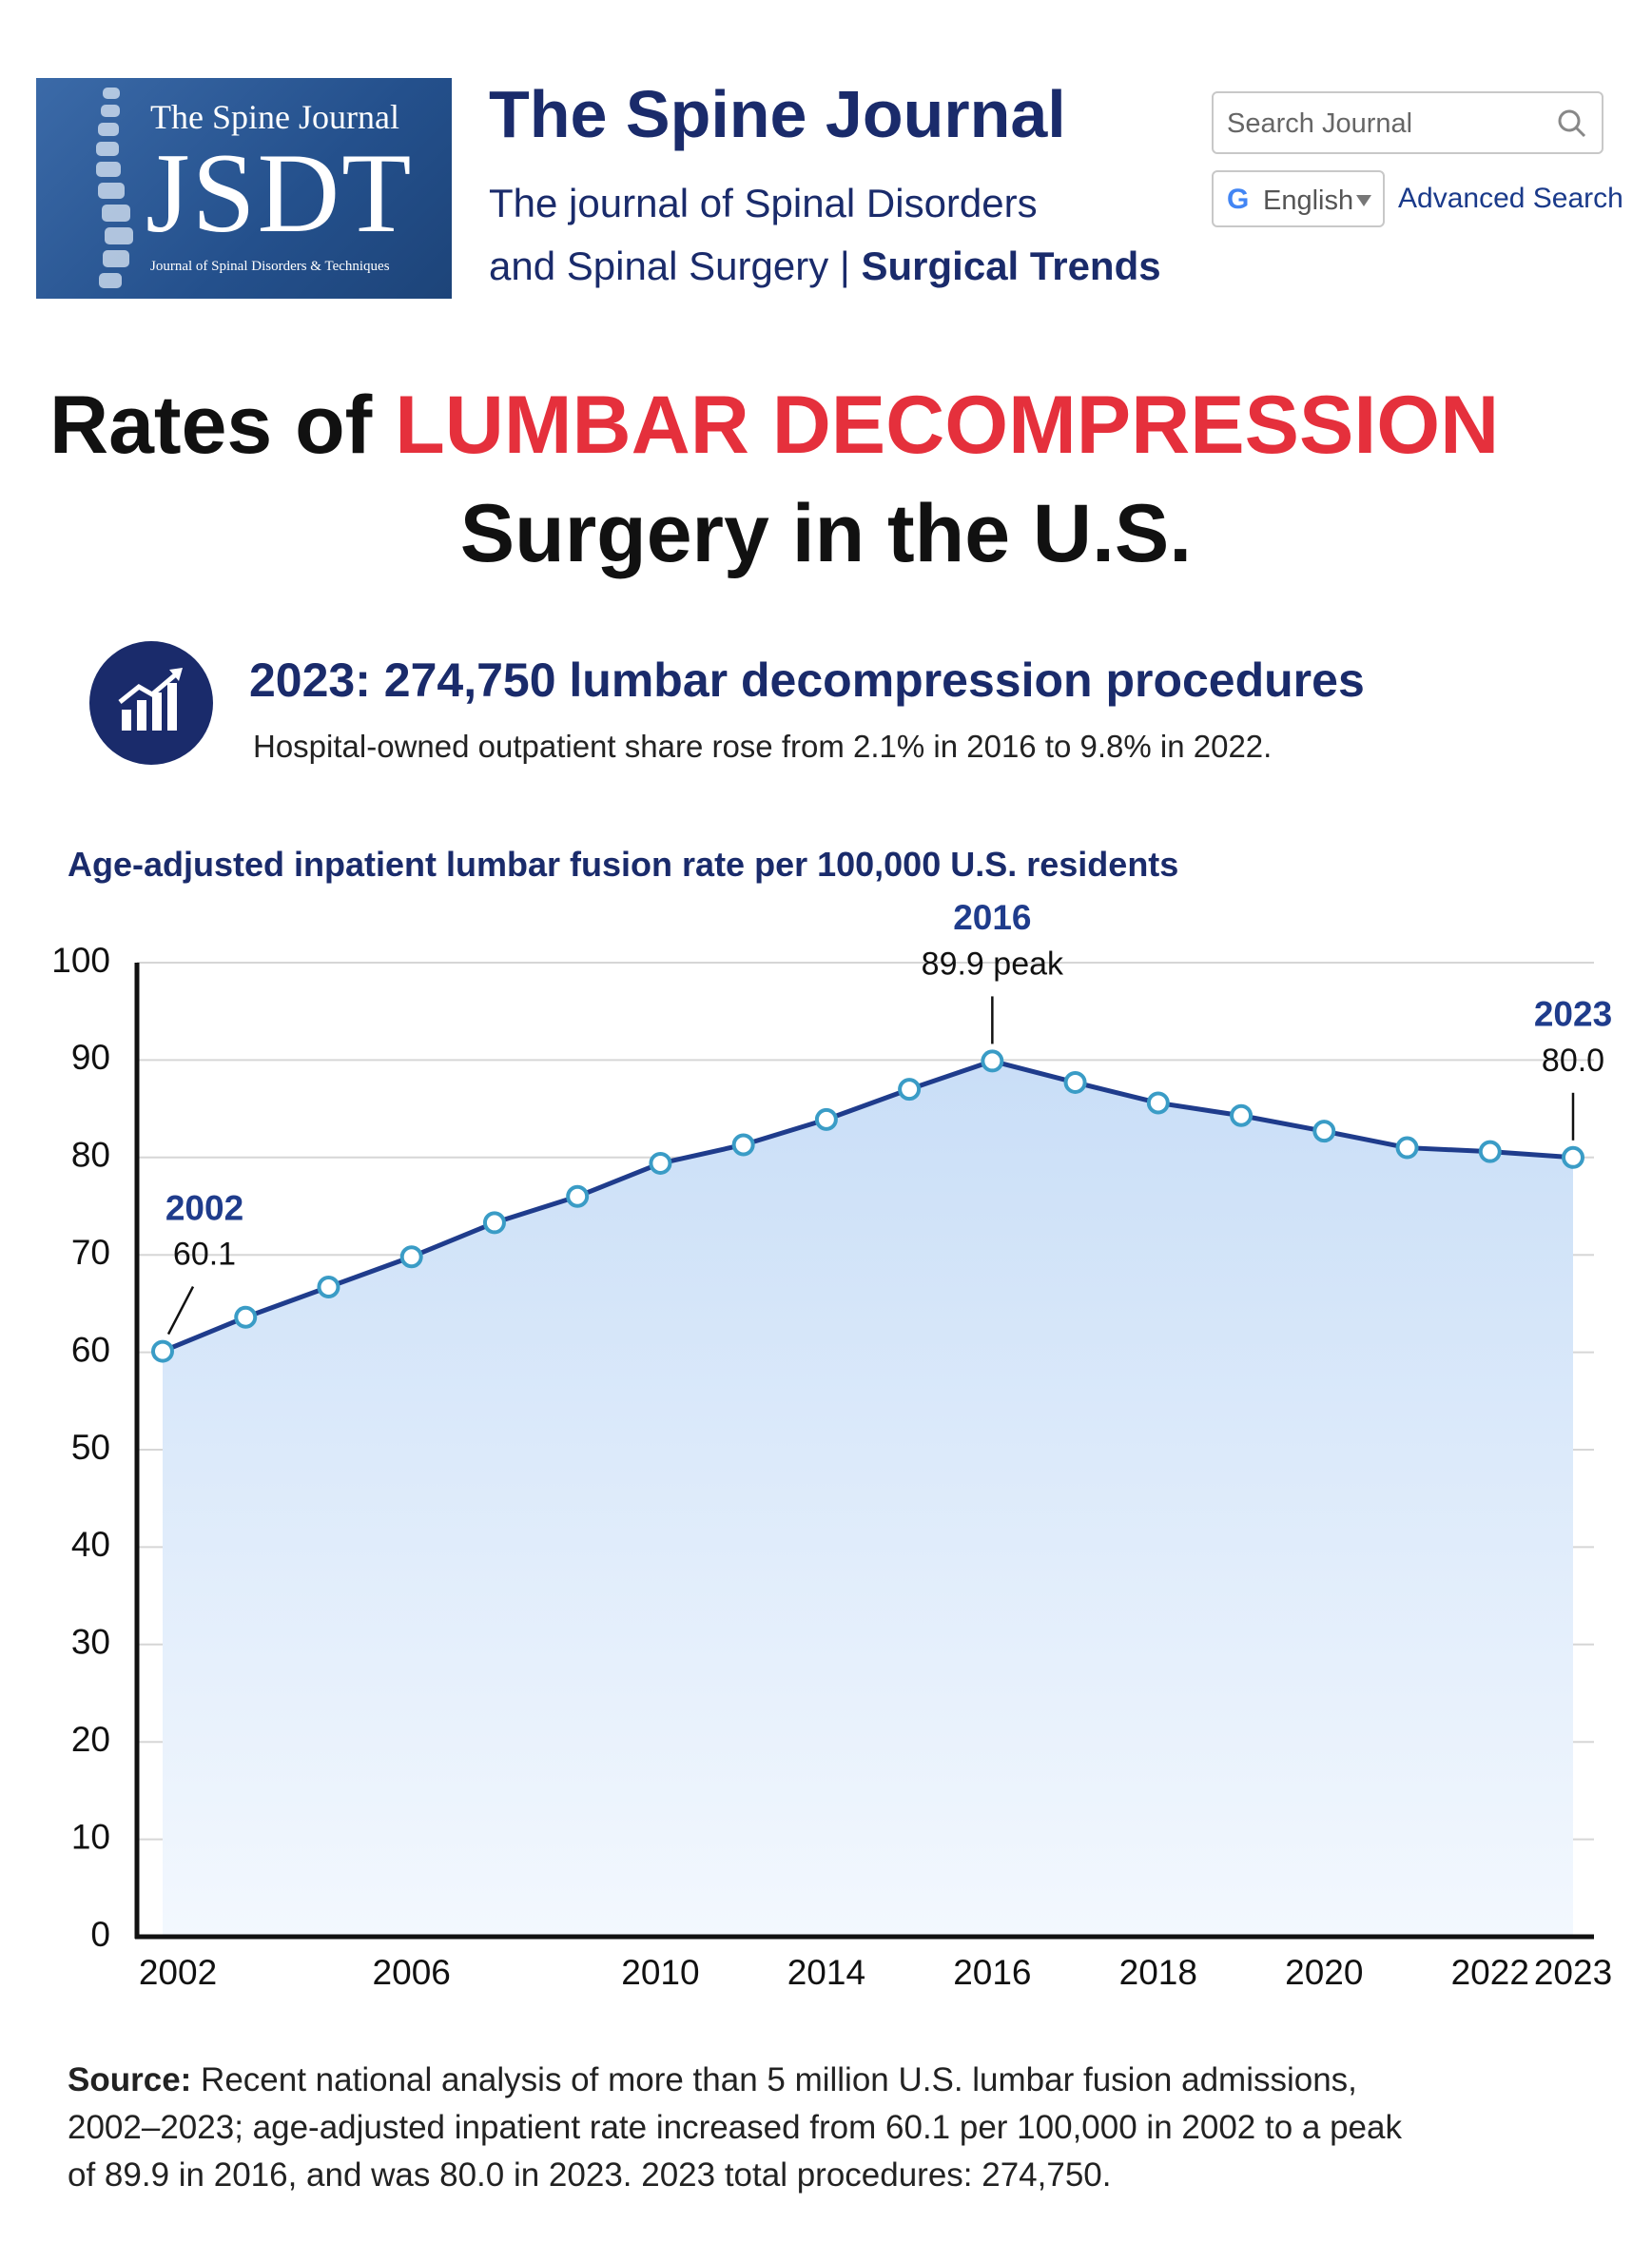 The width and height of the screenshot is (1652, 2263). I want to click on source-label: Source:, so click(130, 2079).